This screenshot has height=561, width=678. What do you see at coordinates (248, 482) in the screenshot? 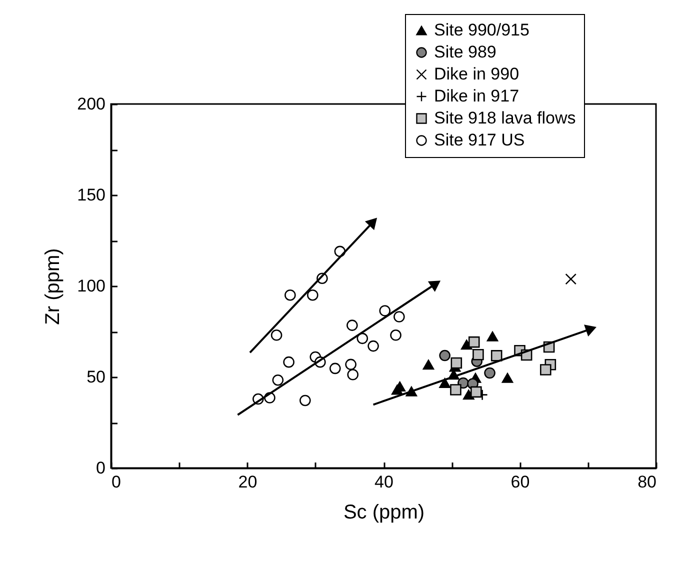
I see `x-tick-label: 20` at bounding box center [248, 482].